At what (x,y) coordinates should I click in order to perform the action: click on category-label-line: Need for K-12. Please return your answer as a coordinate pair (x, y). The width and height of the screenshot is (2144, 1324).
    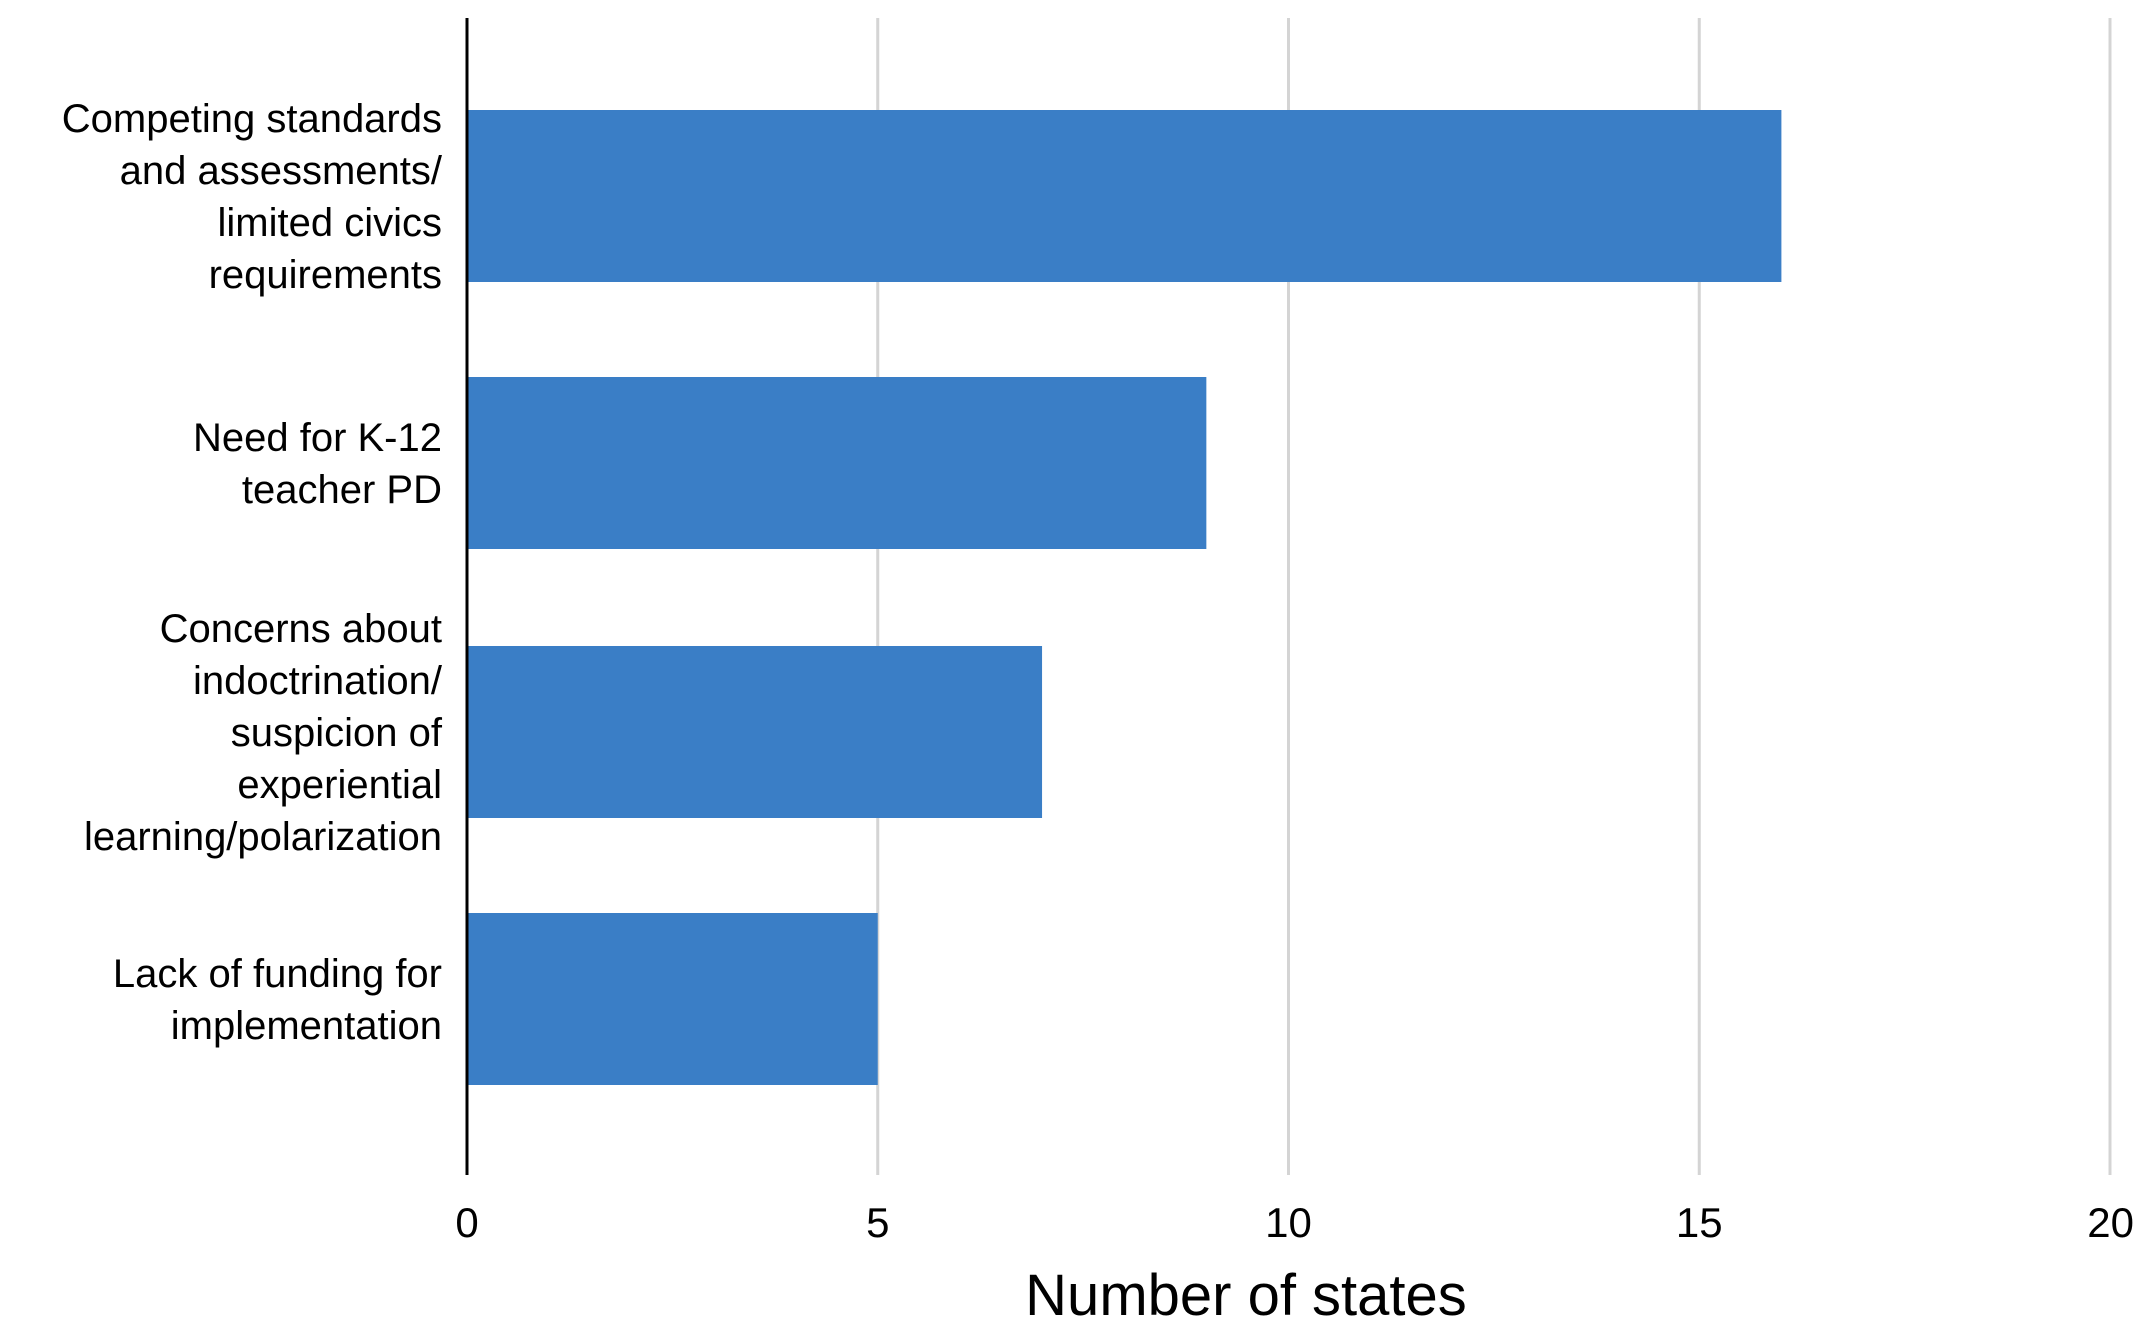
    Looking at the image, I should click on (317, 438).